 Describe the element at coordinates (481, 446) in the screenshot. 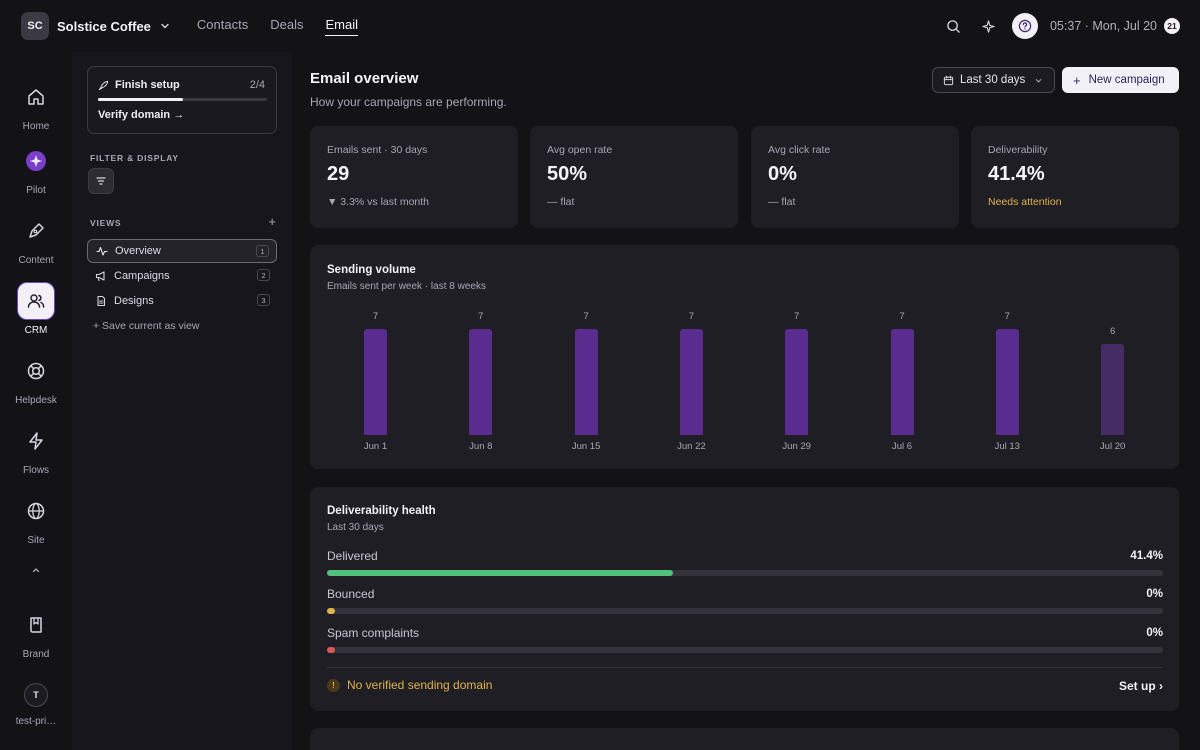

I see `bar-category-label: Jun 8` at that location.